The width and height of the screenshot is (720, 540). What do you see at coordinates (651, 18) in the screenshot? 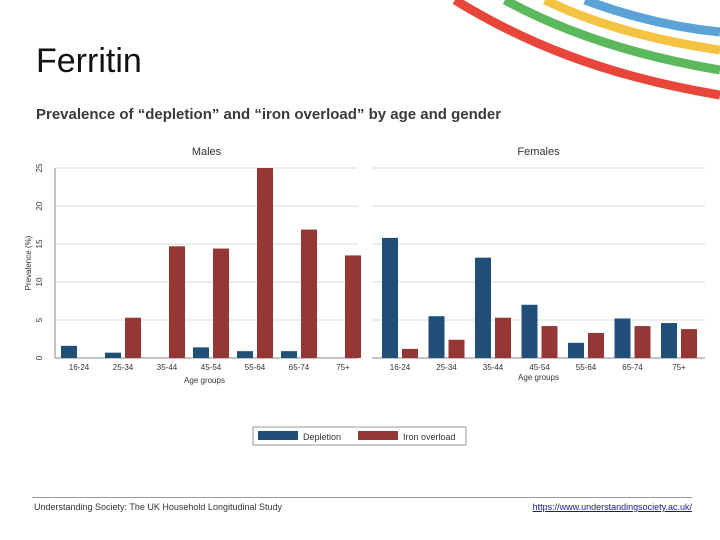
I see `ribbon-blue` at bounding box center [651, 18].